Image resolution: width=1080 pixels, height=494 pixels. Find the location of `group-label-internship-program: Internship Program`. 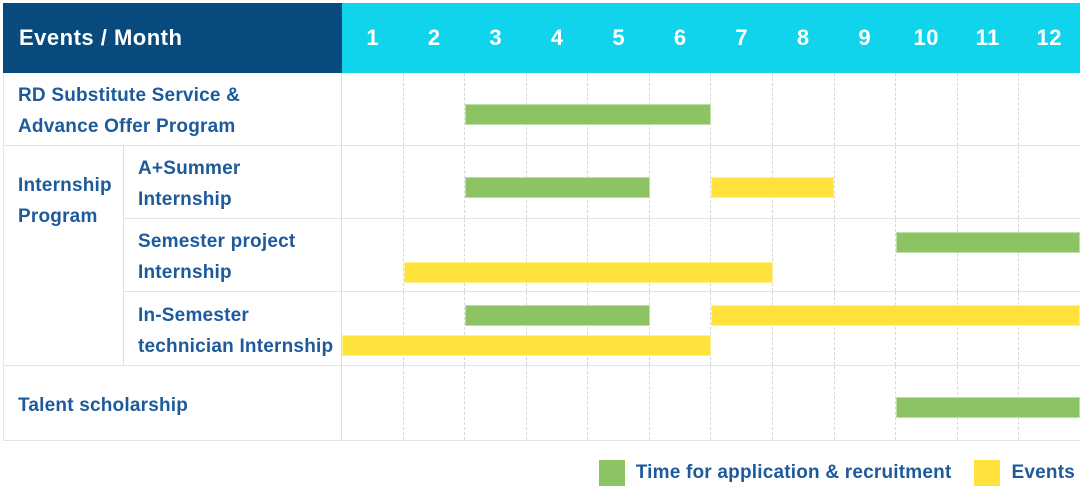

group-label-internship-program: Internship Program is located at coordinates (63, 256).